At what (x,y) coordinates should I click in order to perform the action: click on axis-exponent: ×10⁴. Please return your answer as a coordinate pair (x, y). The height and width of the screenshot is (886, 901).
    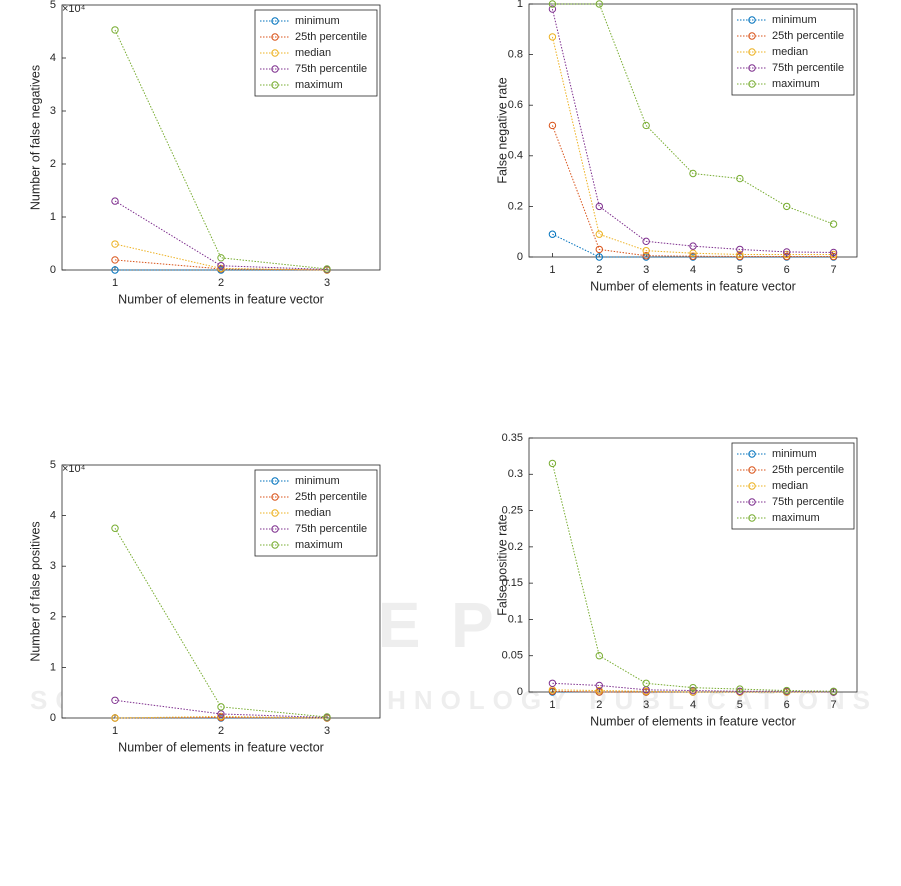
    Looking at the image, I should click on (74, 469).